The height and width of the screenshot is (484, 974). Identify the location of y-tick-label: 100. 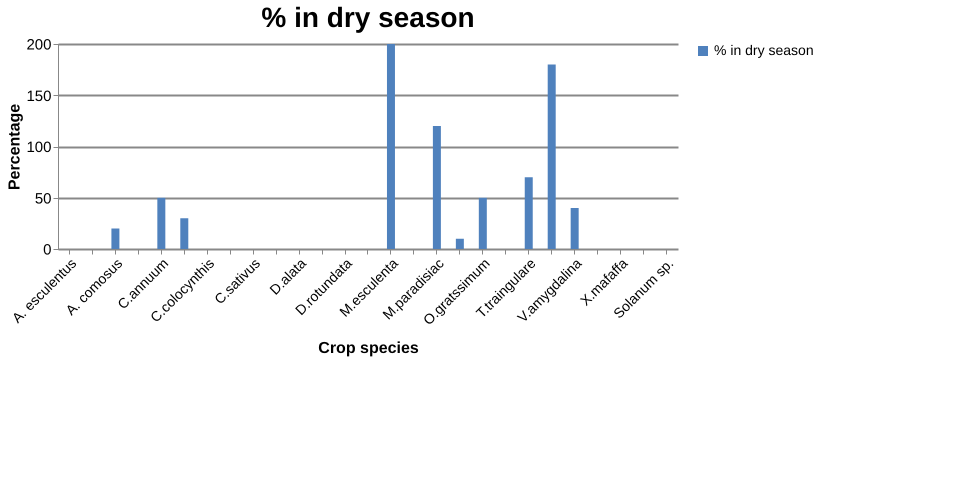
(39, 147).